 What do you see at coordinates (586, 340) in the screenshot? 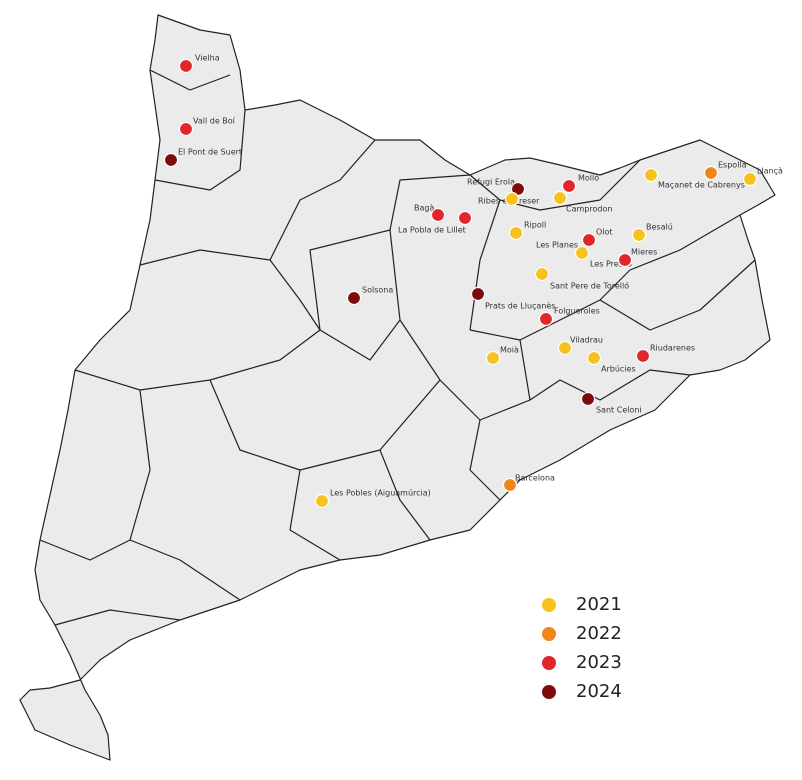
I see `place-label: Viladrau` at bounding box center [586, 340].